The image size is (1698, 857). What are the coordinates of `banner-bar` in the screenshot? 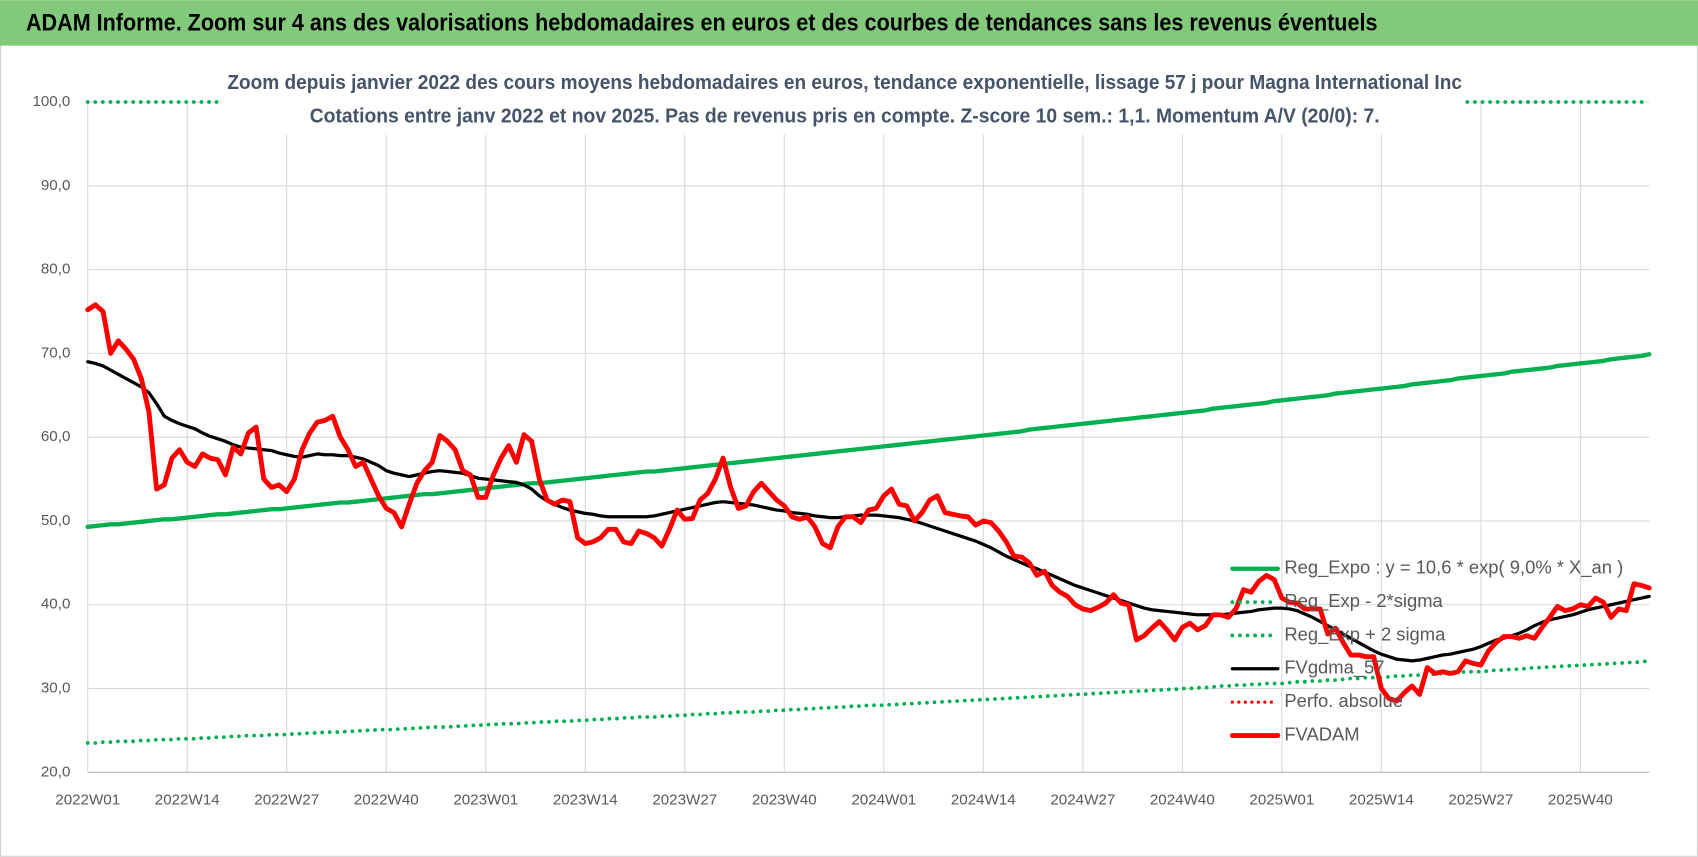 It's located at (849, 23).